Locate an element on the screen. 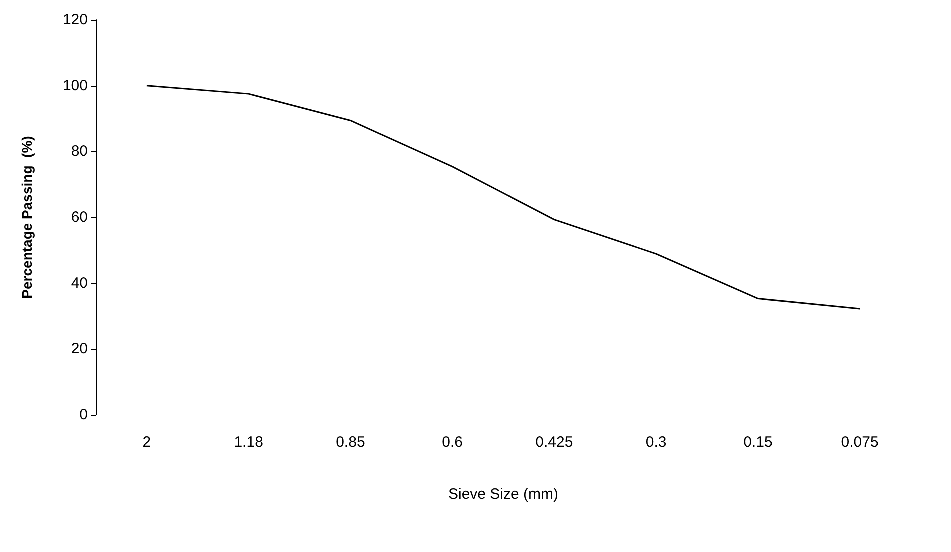 This screenshot has width=951, height=552. y-tick-label: 20 is located at coordinates (79, 349).